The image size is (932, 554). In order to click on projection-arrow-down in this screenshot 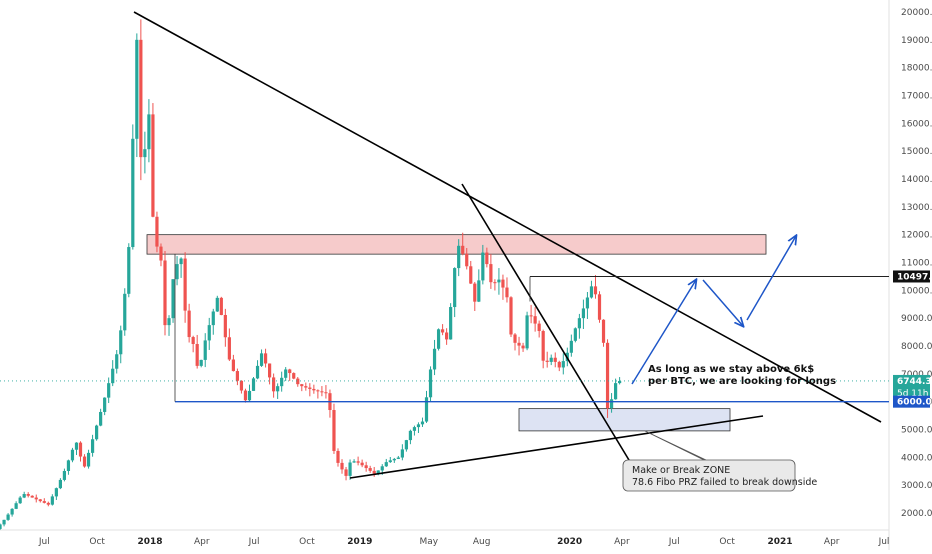, I will do `click(722, 302)`.